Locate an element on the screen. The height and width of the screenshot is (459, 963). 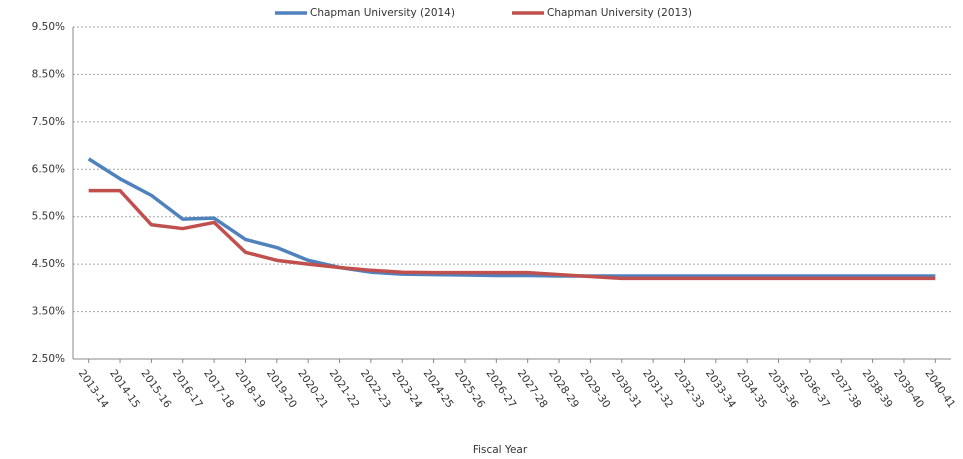
x-tick-label: 2016-17 is located at coordinates (187, 389).